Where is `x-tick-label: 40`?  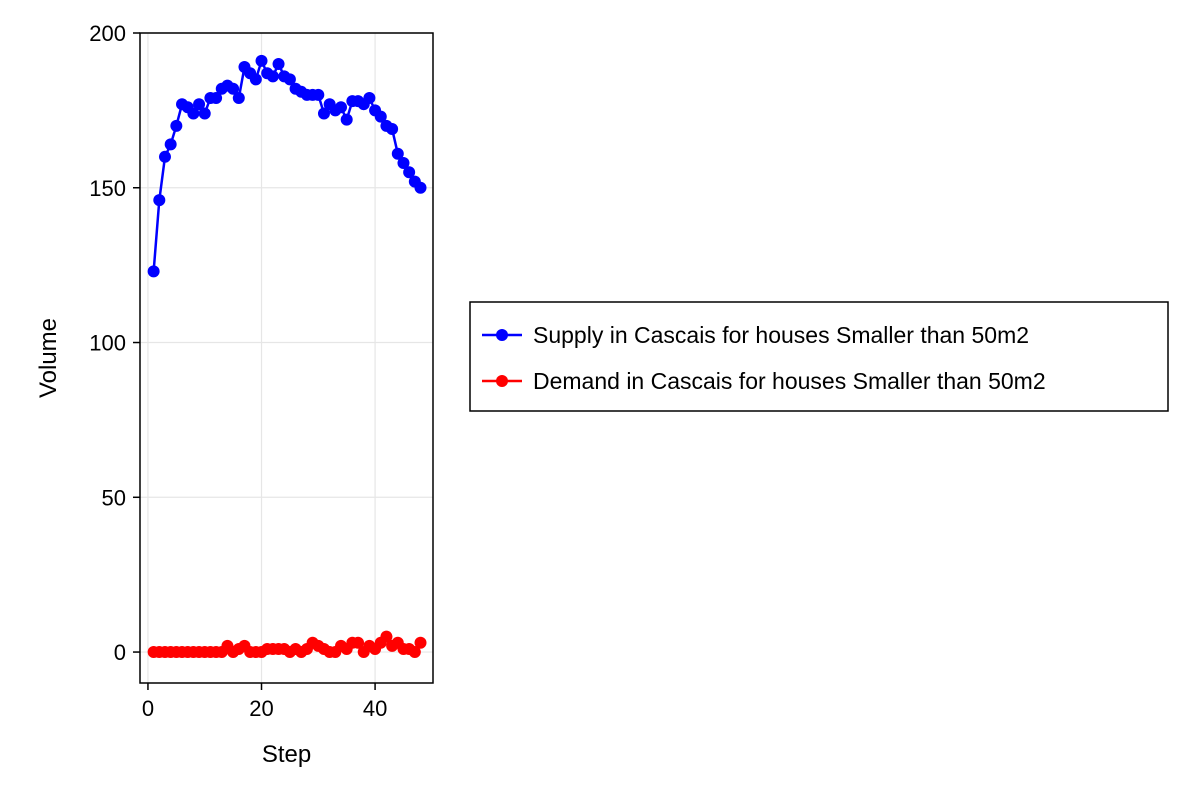
x-tick-label: 40 is located at coordinates (375, 708).